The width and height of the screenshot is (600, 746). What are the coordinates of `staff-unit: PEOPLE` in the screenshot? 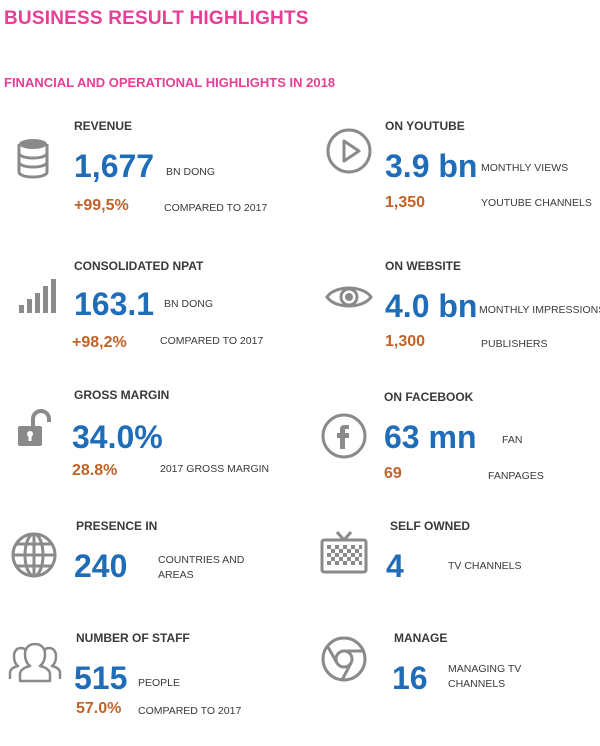 It's located at (159, 683).